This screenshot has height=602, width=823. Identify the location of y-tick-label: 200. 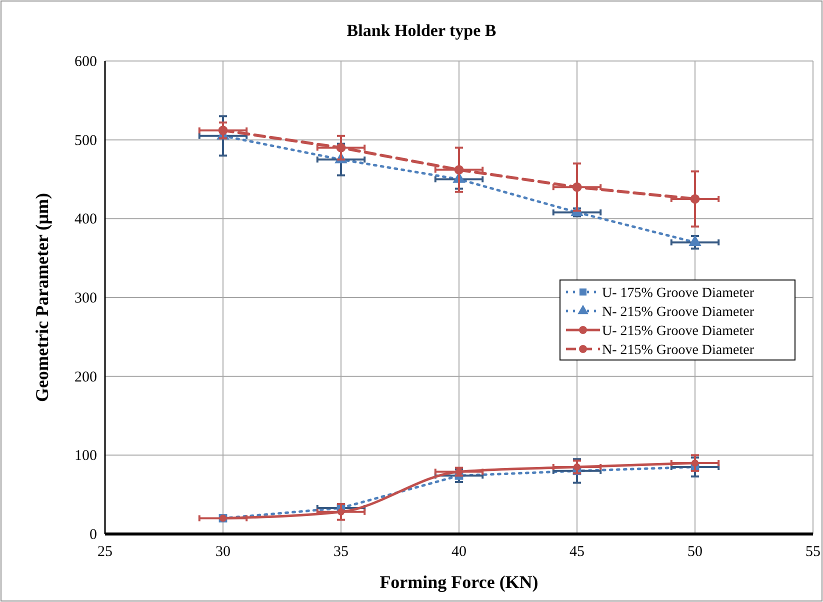
(85, 377).